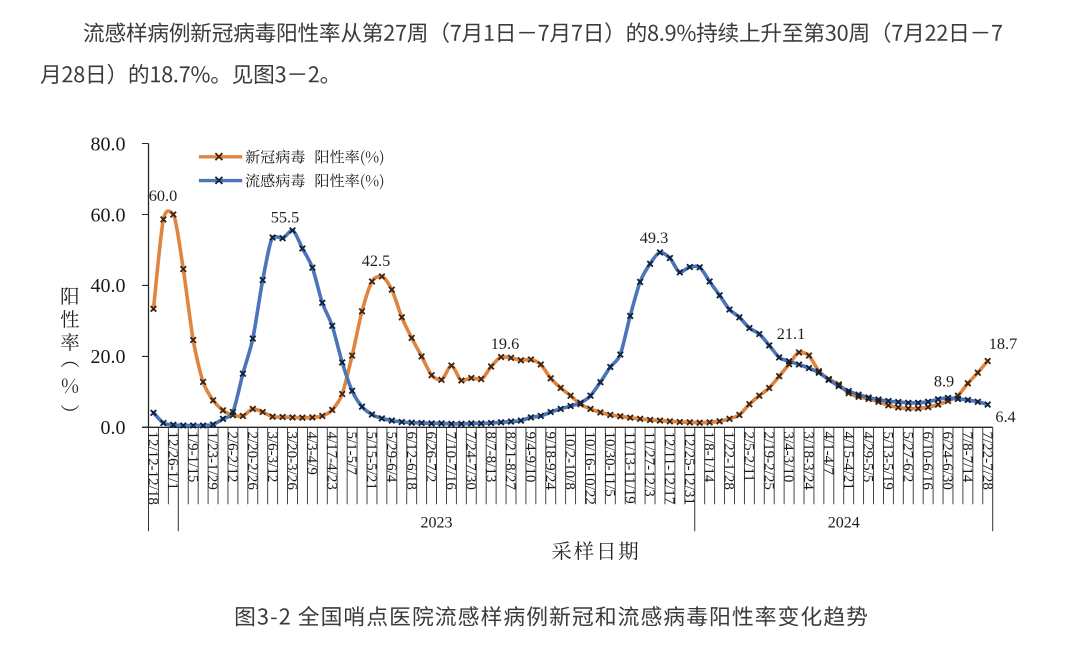  Describe the element at coordinates (888, 461) in the screenshot. I see `svg-text: 5/13-5/19` at that location.